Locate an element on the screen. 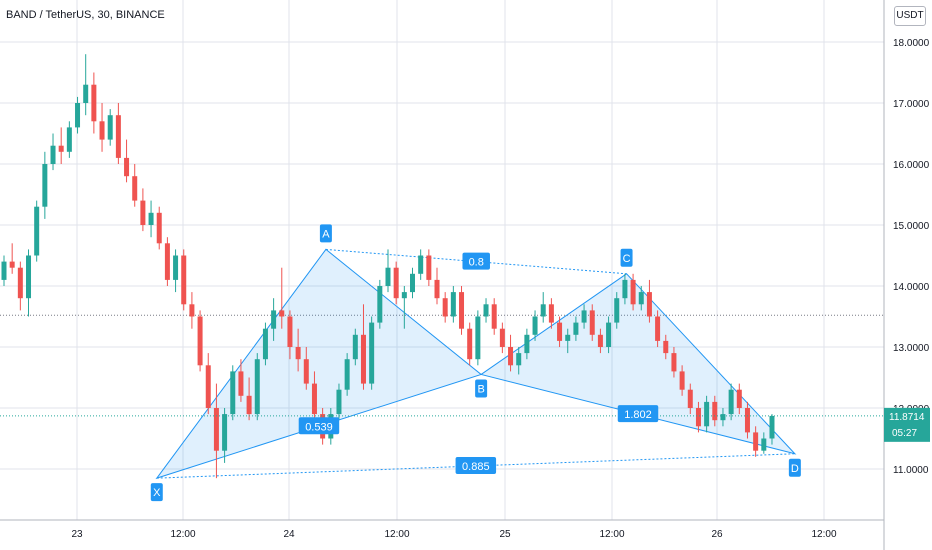  ratio-label: 0.539 is located at coordinates (319, 427).